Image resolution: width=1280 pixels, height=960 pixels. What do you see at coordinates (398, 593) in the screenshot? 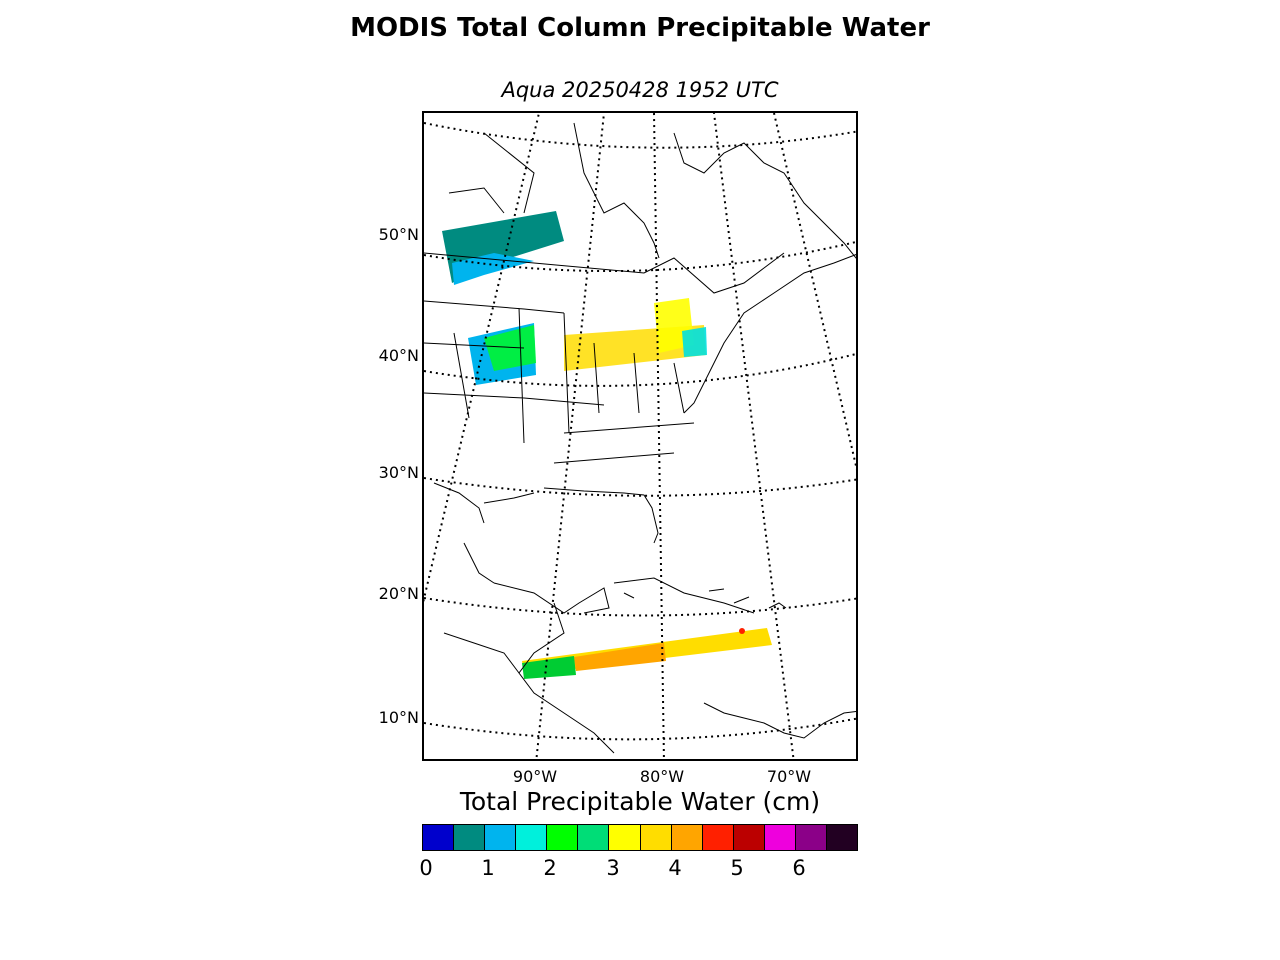
I see `lat-label-20n: 20°N` at bounding box center [398, 593].